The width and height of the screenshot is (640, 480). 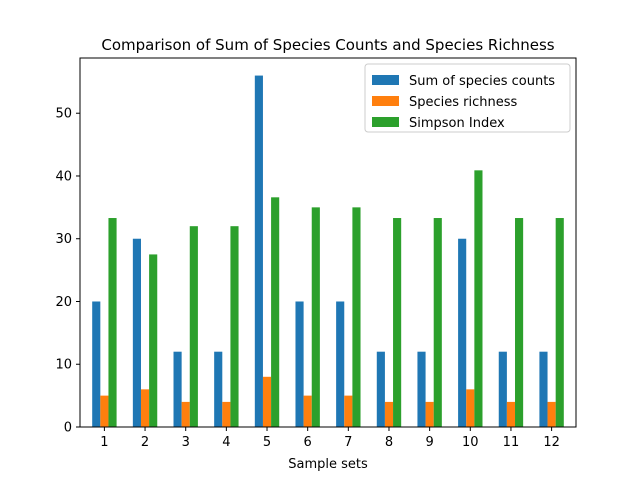 I want to click on x-tick-label: 5, so click(x=267, y=442).